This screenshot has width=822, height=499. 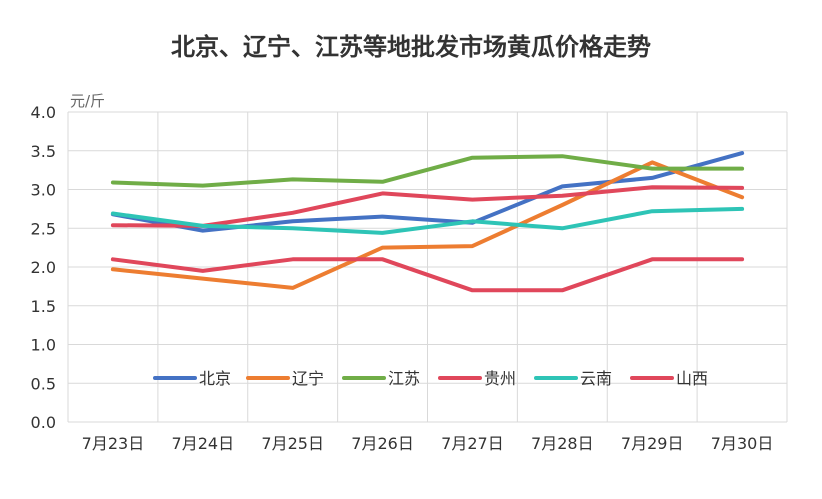 I want to click on x-tick-label: 7月29日, so click(x=652, y=443).